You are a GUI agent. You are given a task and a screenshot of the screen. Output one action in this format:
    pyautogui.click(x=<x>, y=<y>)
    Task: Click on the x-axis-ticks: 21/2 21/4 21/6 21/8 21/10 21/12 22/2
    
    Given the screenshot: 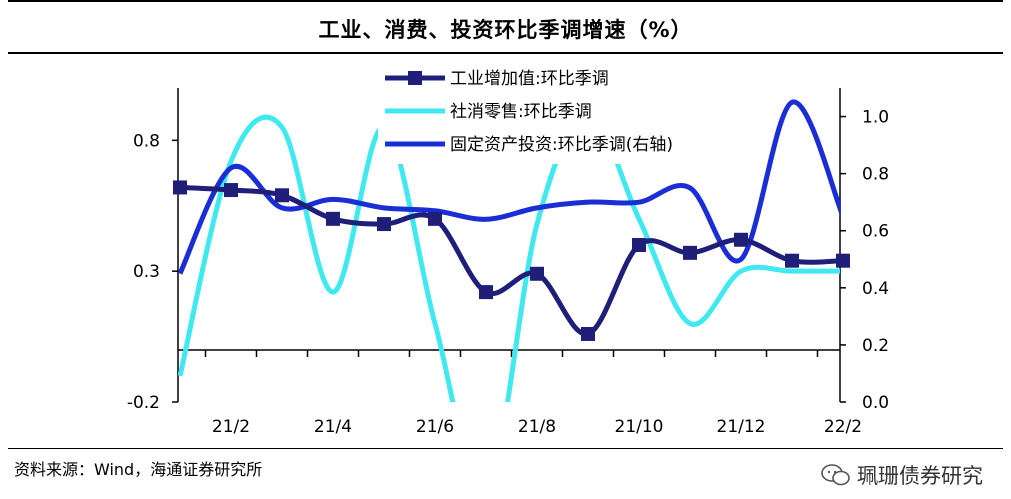 What is the action you would take?
    pyautogui.click(x=533, y=393)
    